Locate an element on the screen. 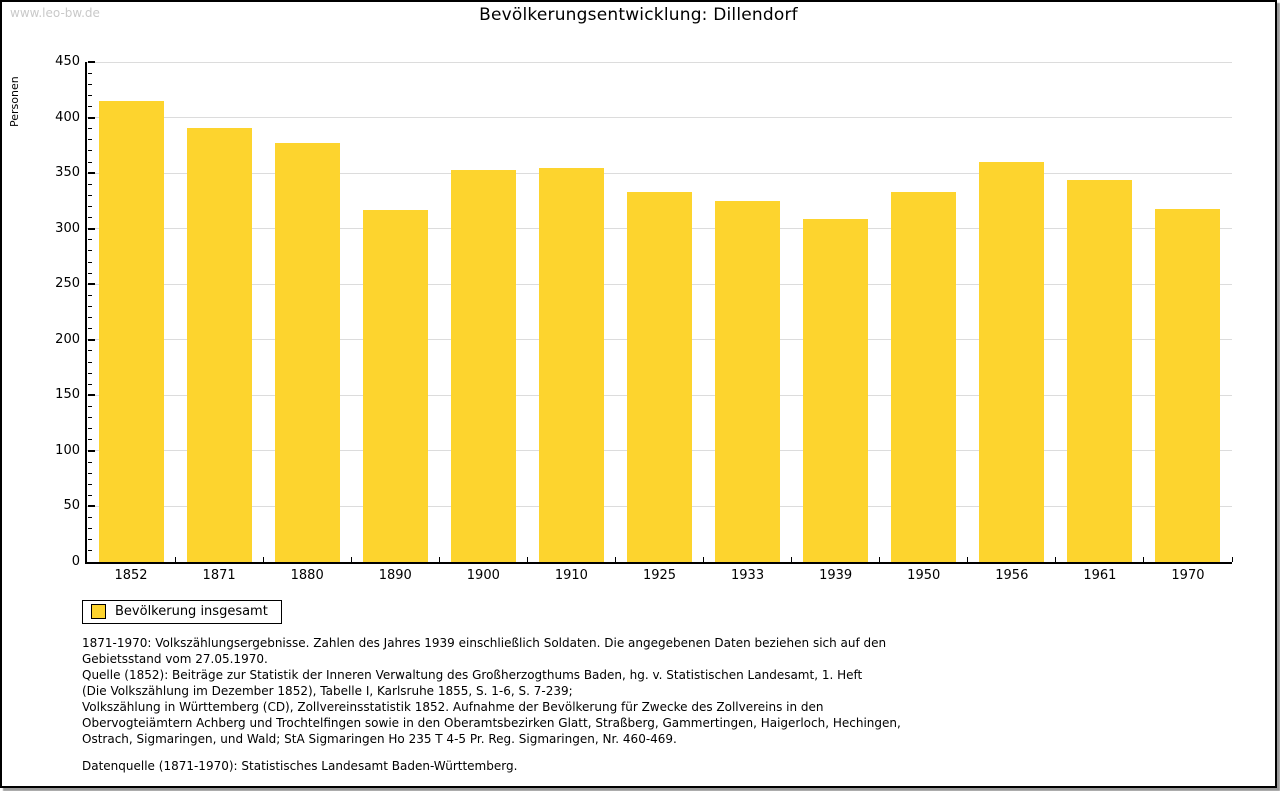 The image size is (1280, 791). y-tick-label: 50 is located at coordinates (71, 506).